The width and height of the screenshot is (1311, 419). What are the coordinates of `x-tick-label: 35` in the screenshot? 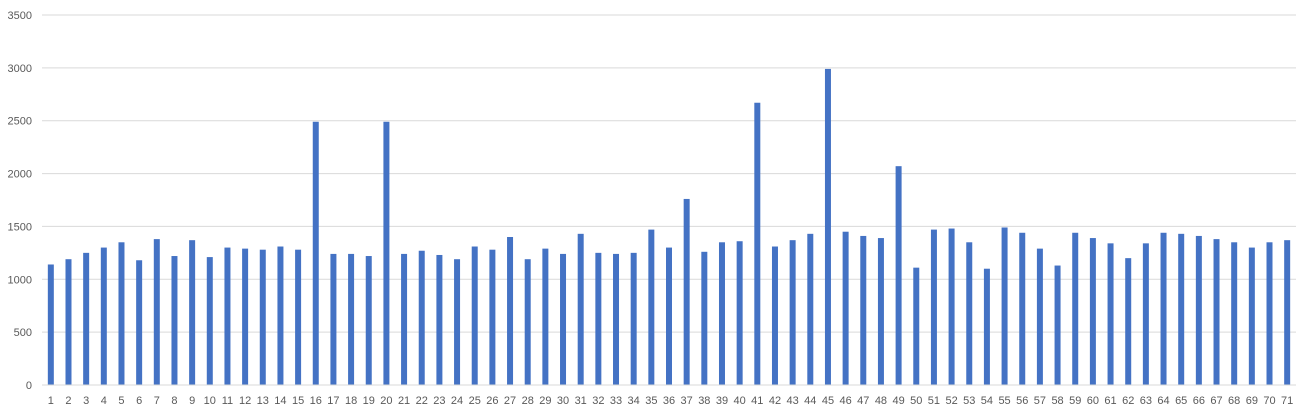 It's located at (651, 401).